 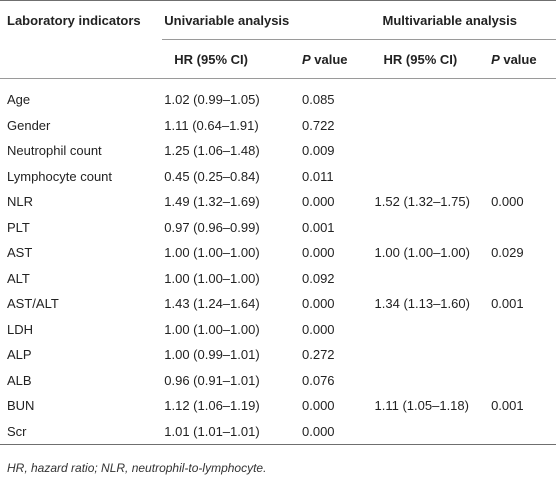 What do you see at coordinates (422, 202) in the screenshot?
I see `multi-hr-value: 1.52 (1.32–1.75)` at bounding box center [422, 202].